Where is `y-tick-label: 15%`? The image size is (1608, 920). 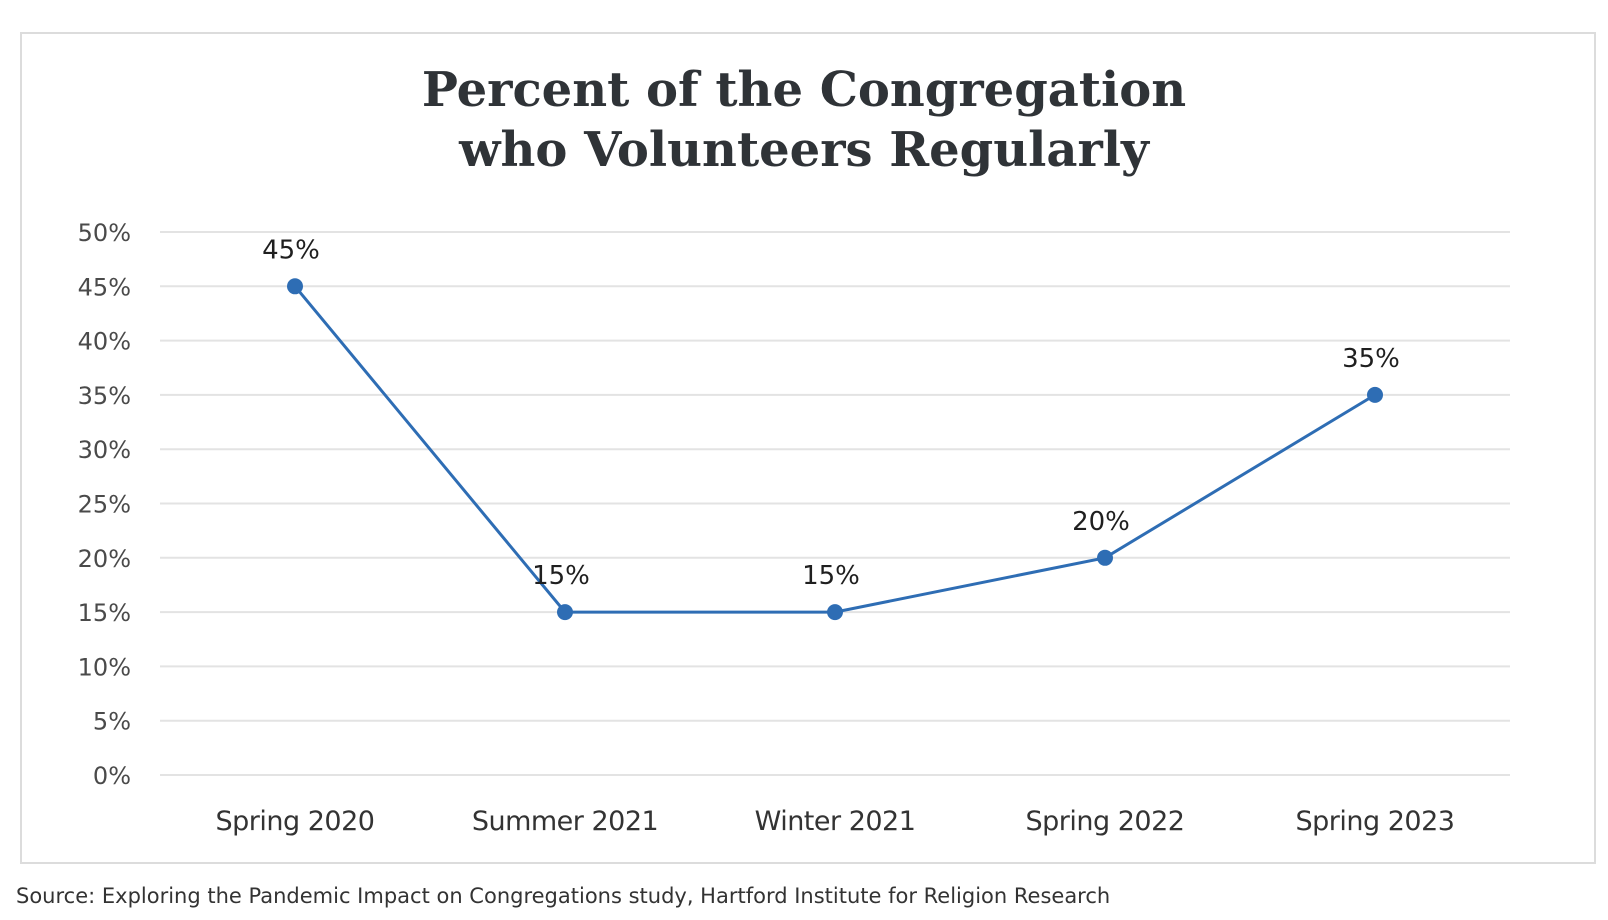 y-tick-label: 15% is located at coordinates (104, 613).